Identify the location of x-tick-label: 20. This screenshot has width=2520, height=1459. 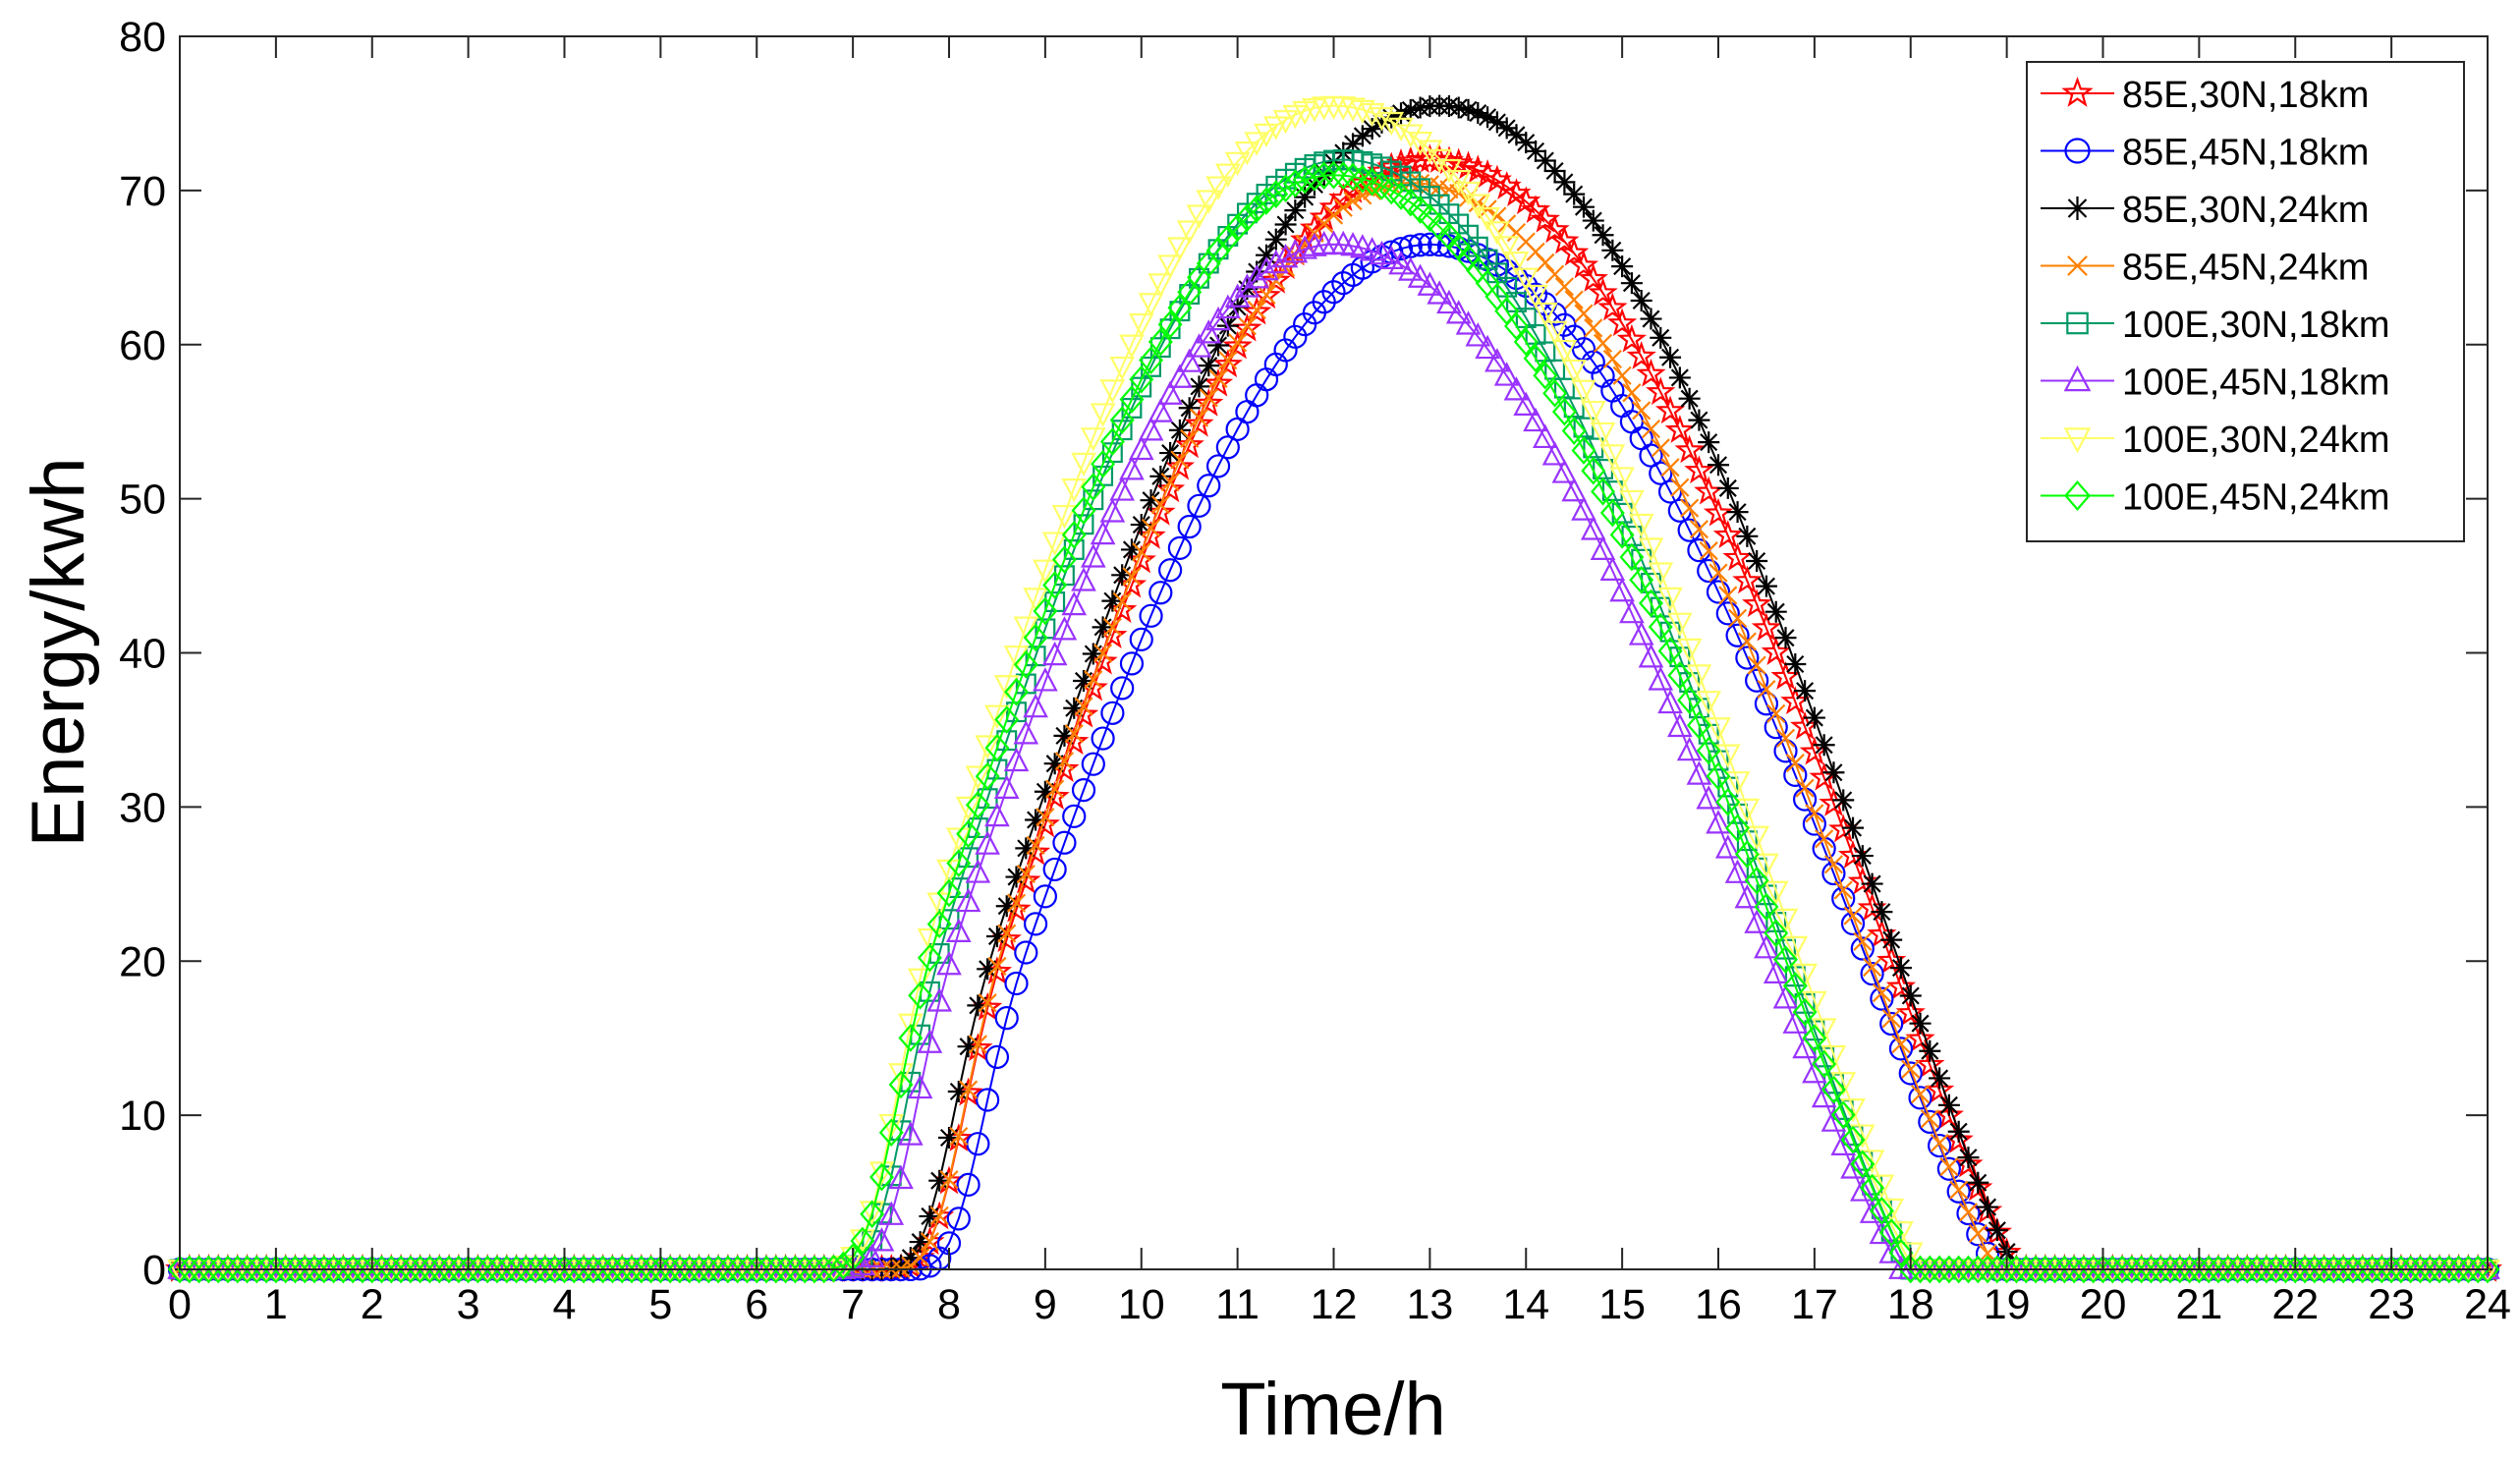
(2103, 1304).